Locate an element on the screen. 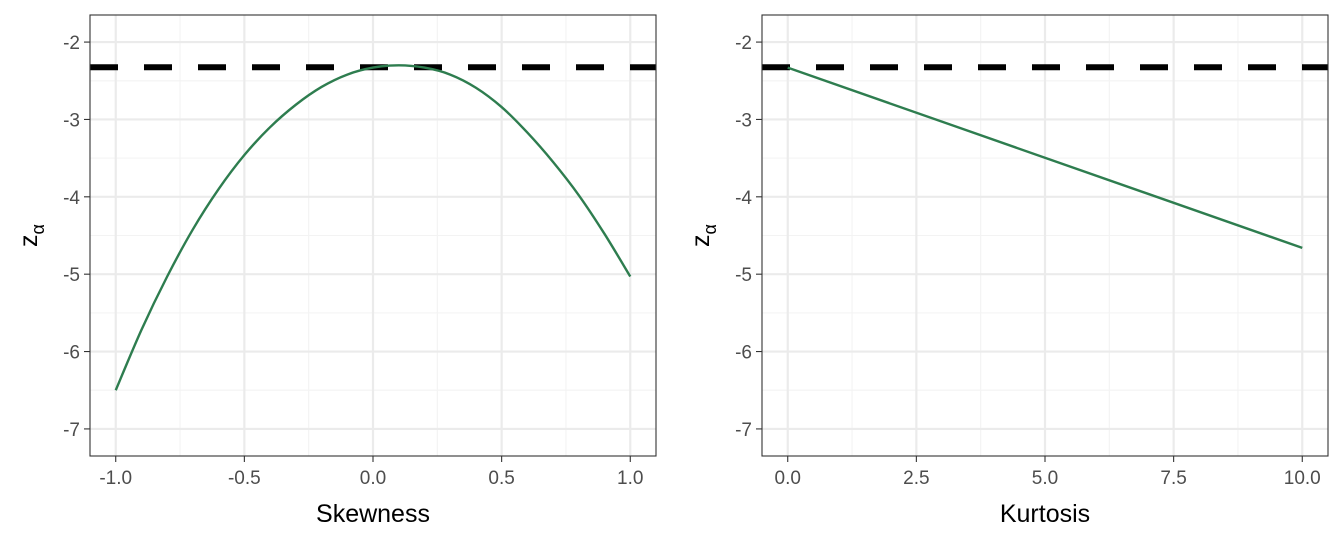  x-tick-label: 10.0 is located at coordinates (1302, 478).